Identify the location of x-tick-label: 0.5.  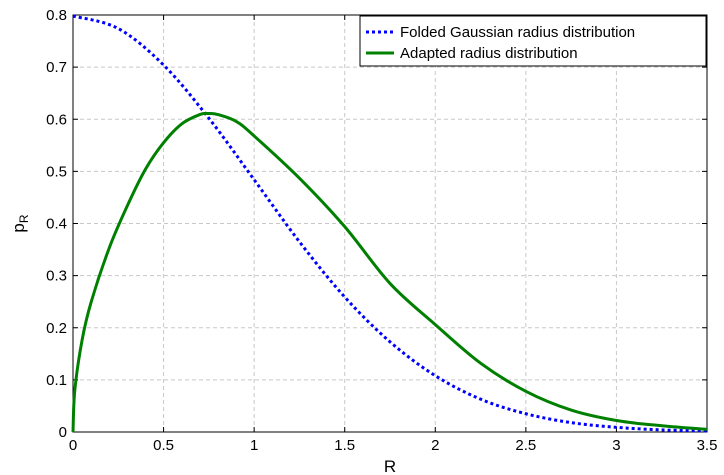
(163, 445).